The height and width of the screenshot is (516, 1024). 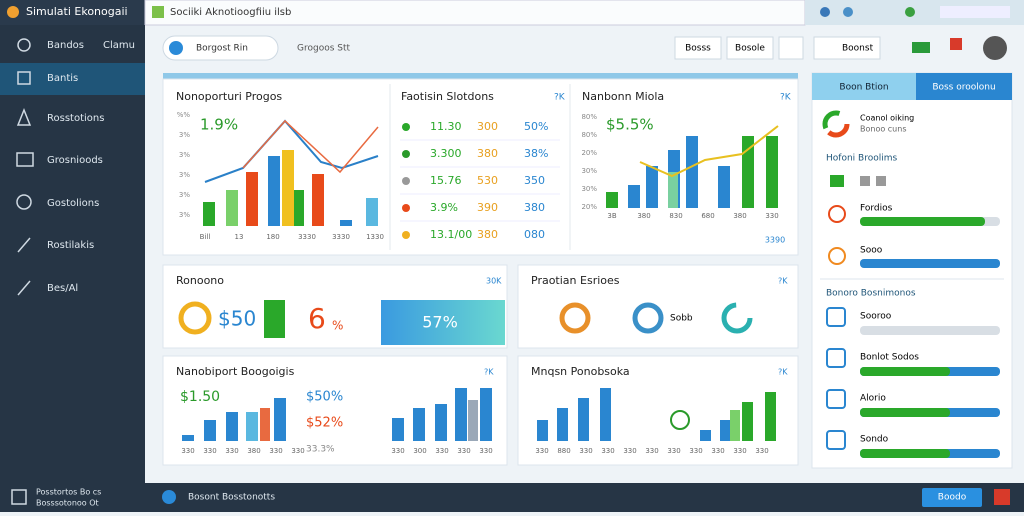 What do you see at coordinates (272, 237) in the screenshot?
I see `x-tick-label: 180` at bounding box center [272, 237].